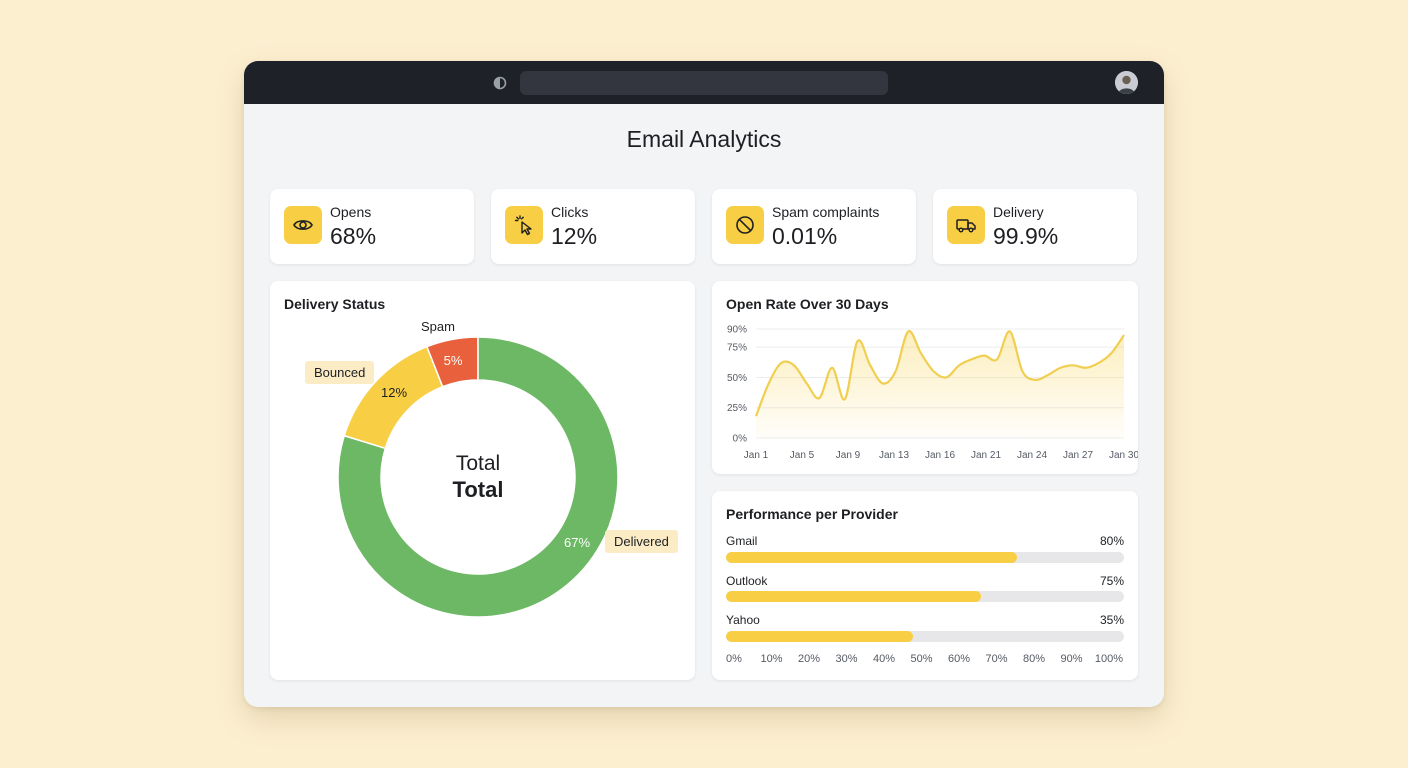  Describe the element at coordinates (1111, 581) in the screenshot. I see `provider-value-outlook: 75%` at that location.